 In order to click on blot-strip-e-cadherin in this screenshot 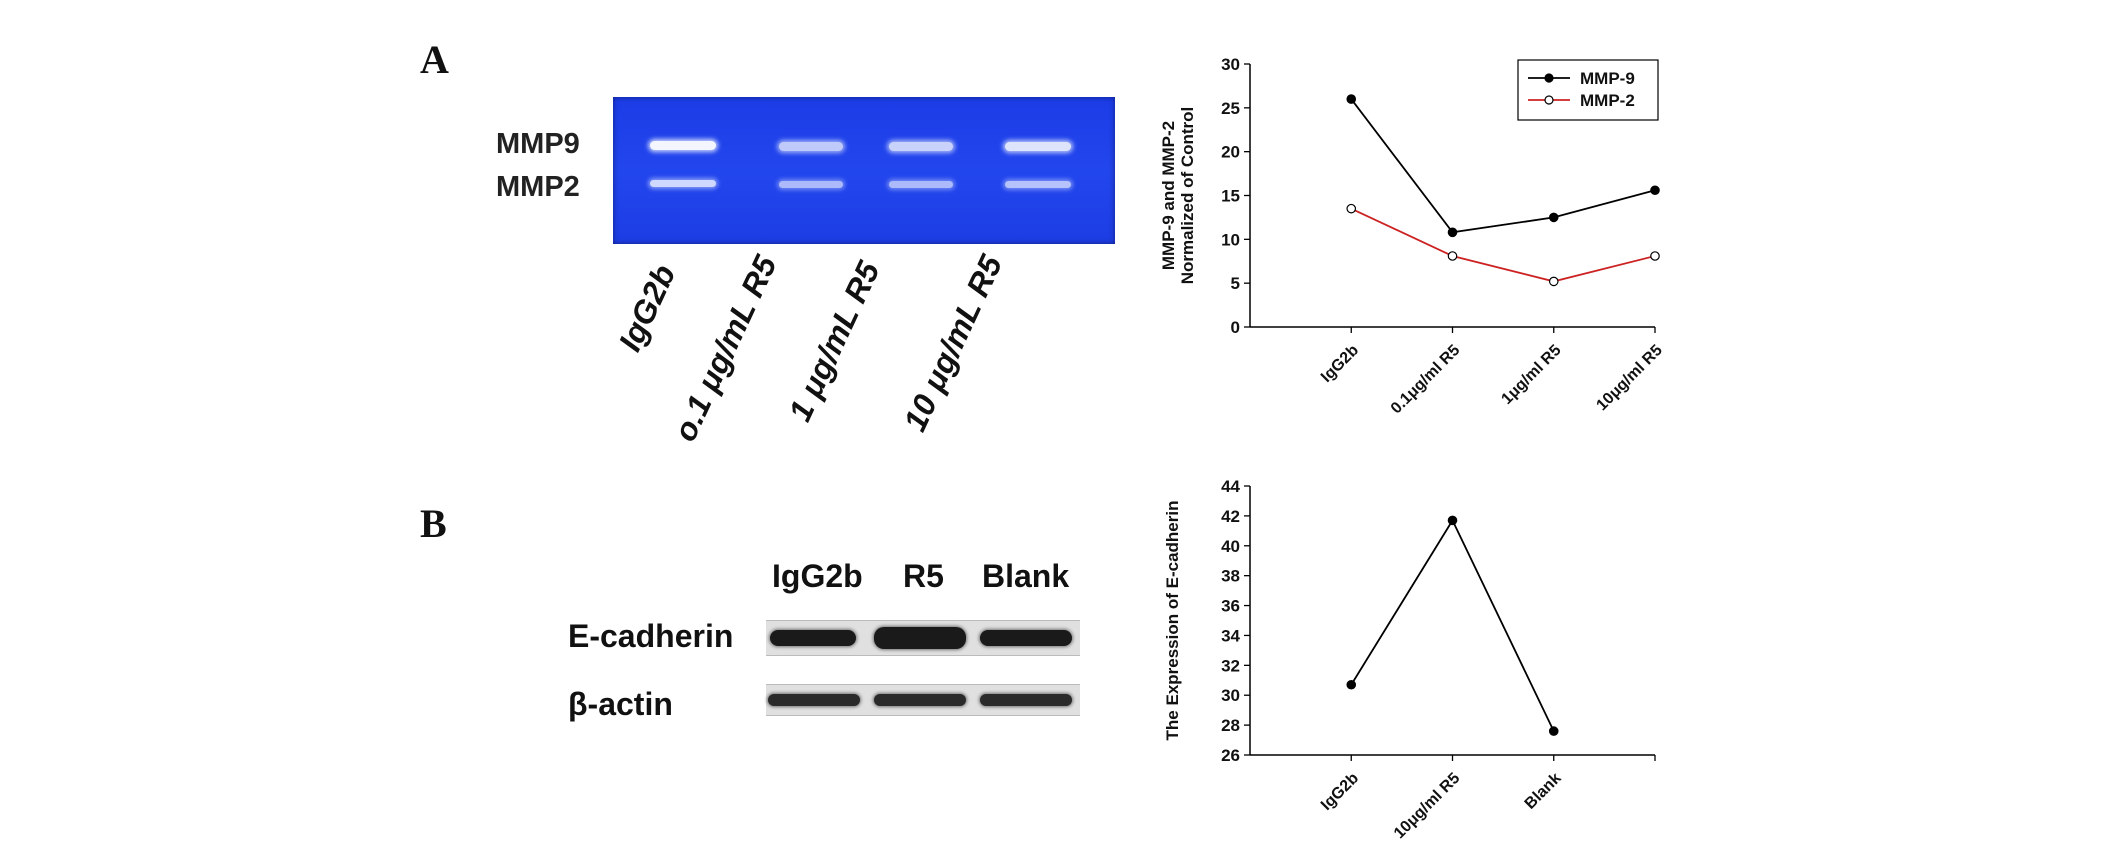, I will do `click(923, 638)`.